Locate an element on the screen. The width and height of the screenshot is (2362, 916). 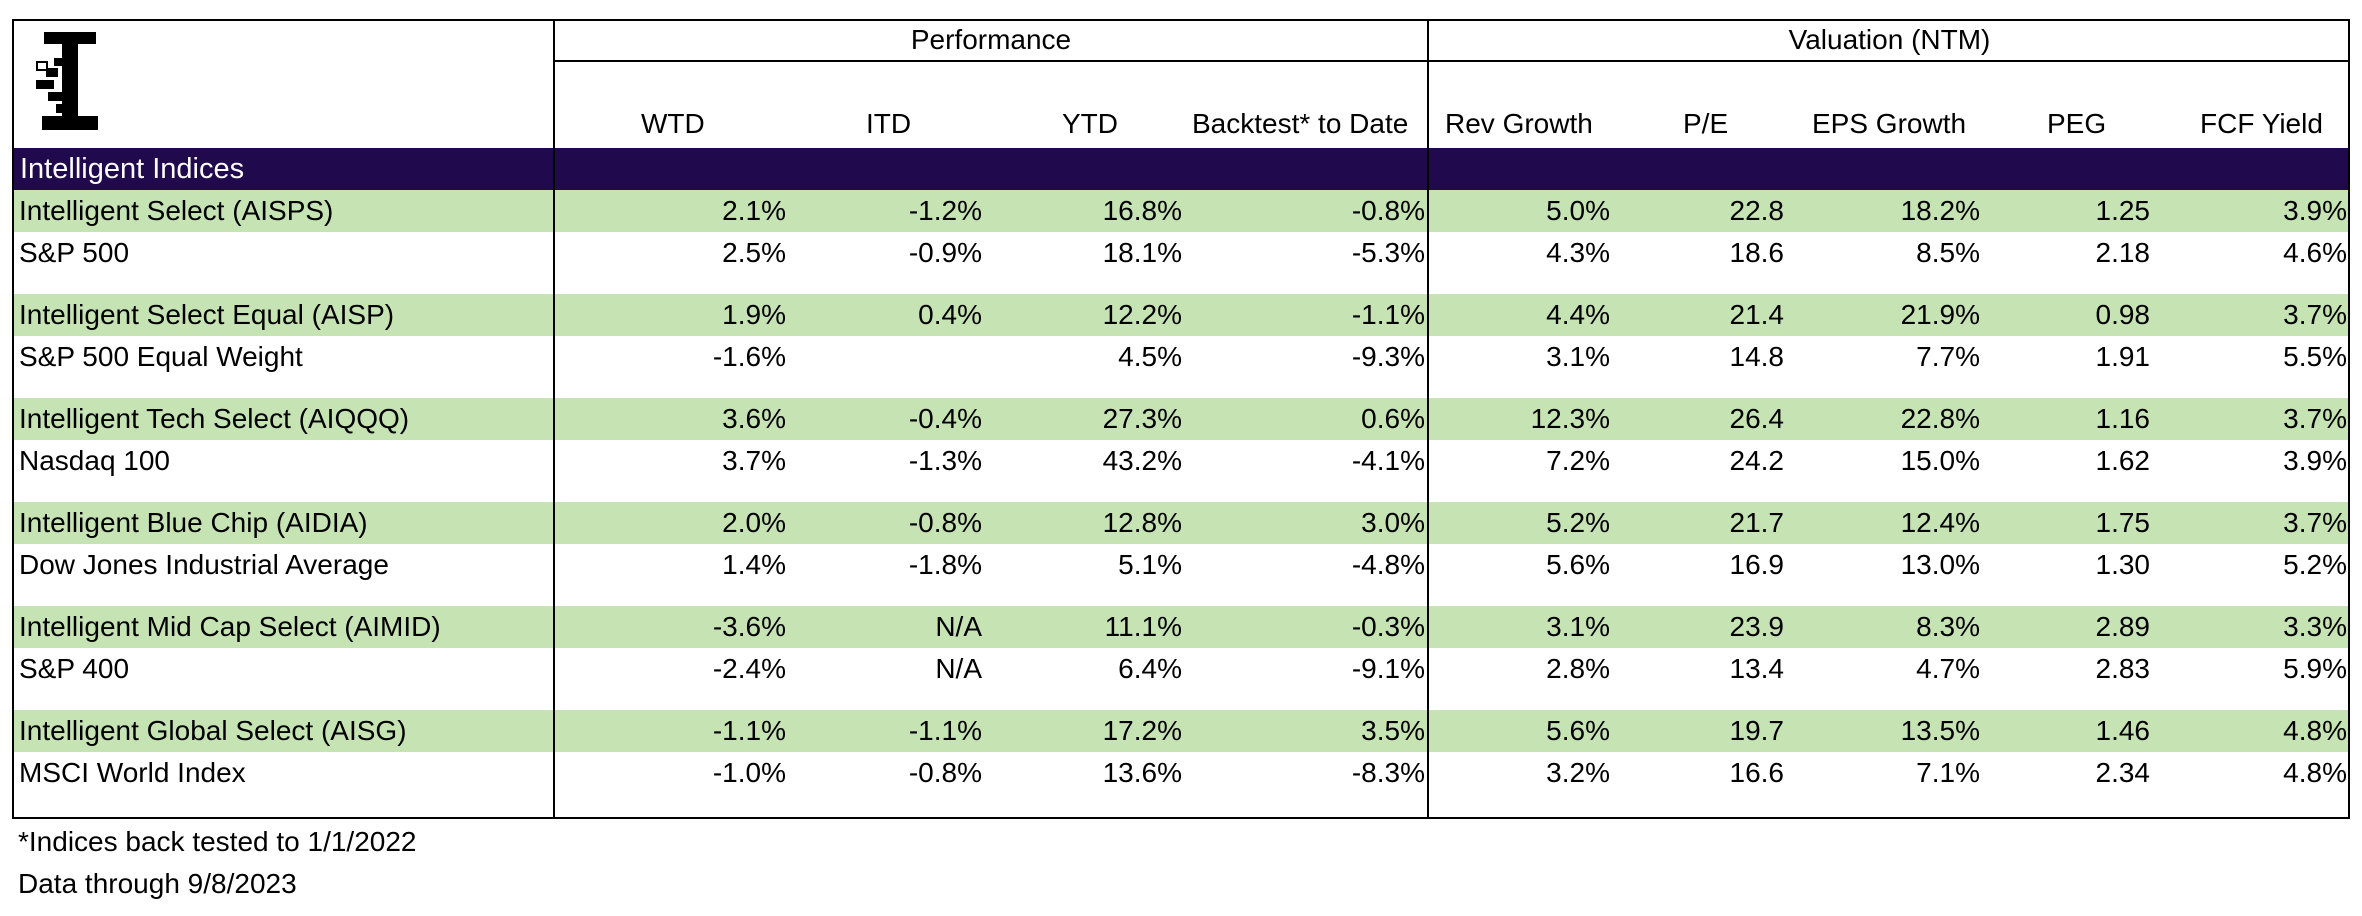
benchmark-name: S&P 500 Equal Weight is located at coordinates (161, 356).